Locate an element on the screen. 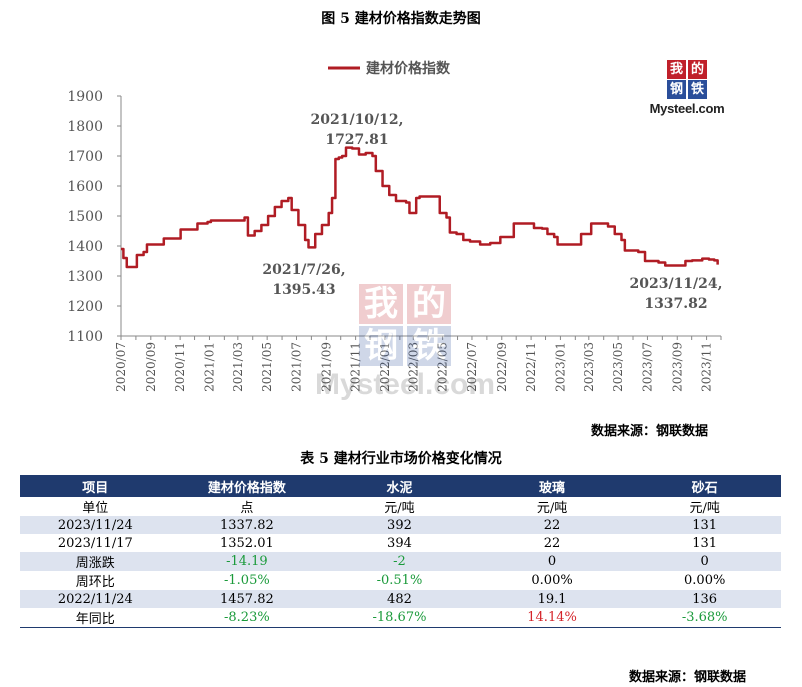  x-tick-label: 2021/11 is located at coordinates (356, 367).